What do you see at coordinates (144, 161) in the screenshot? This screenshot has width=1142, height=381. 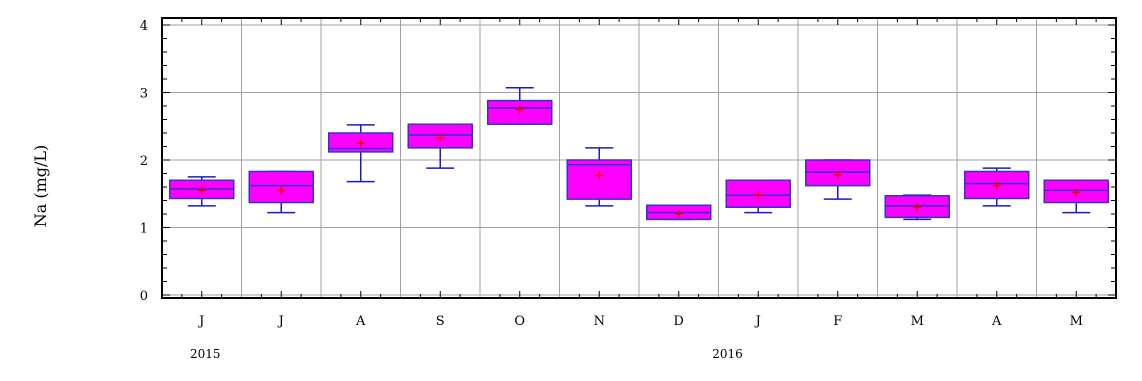 I see `y-tick-label: 2` at bounding box center [144, 161].